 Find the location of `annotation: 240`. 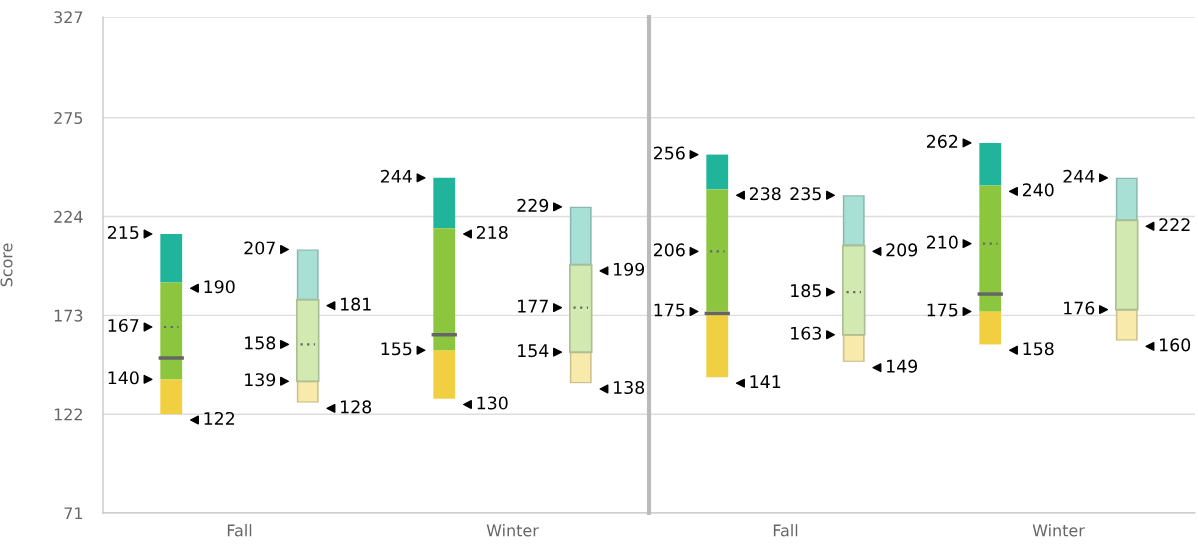

annotation: 240 is located at coordinates (1038, 190).